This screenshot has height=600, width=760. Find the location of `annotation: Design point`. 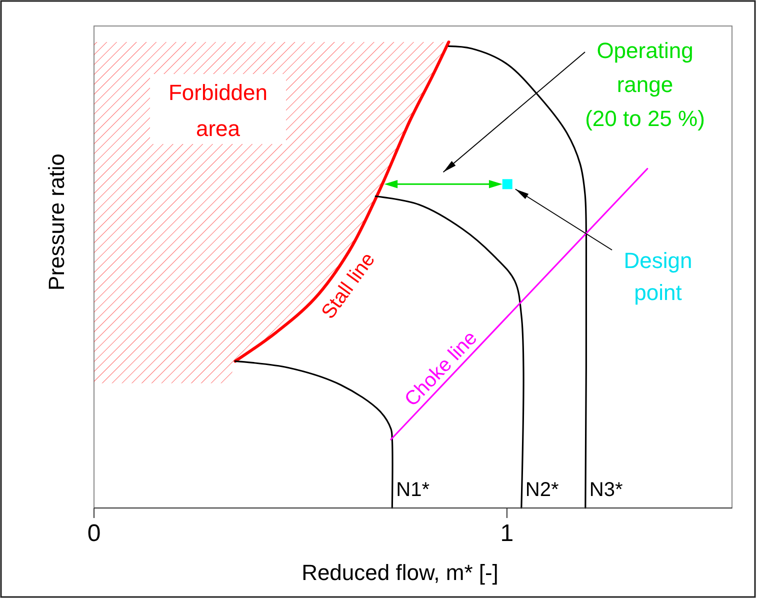

annotation: Design point is located at coordinates (658, 276).